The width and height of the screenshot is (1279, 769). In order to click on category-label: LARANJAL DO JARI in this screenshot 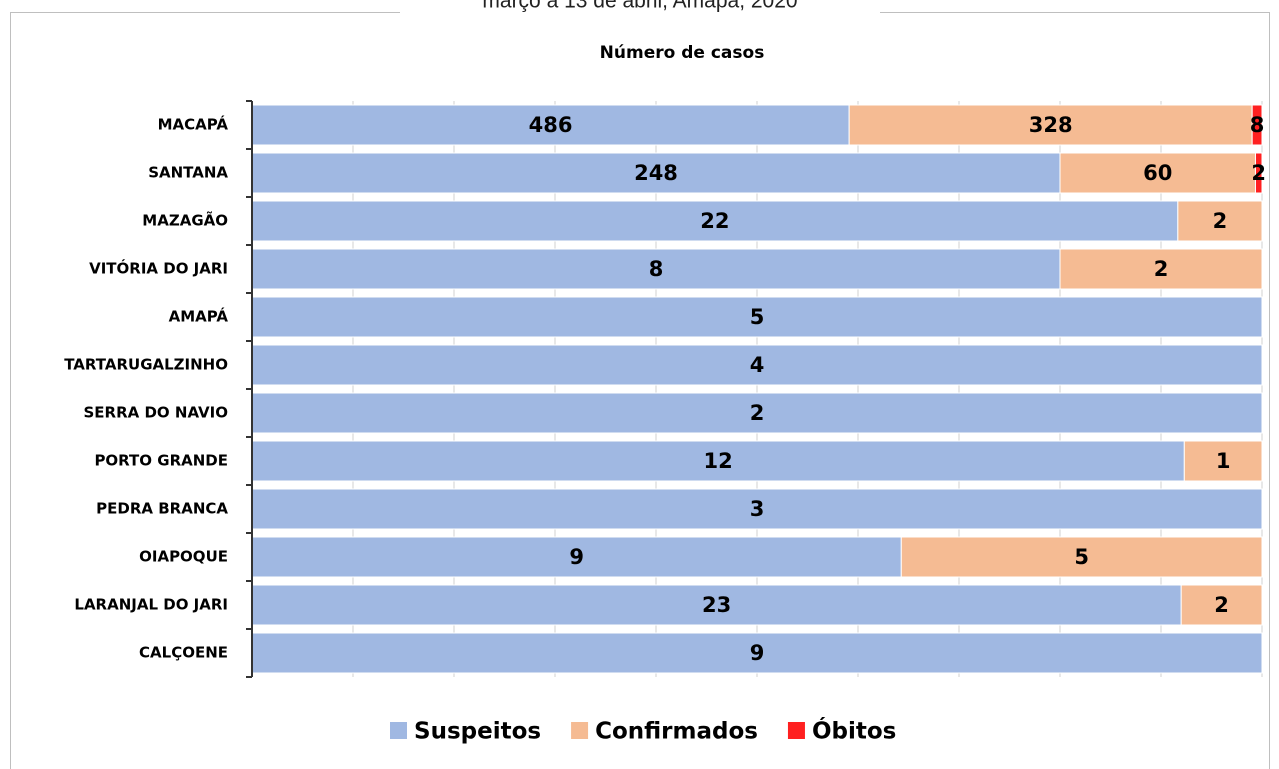, I will do `click(151, 605)`.